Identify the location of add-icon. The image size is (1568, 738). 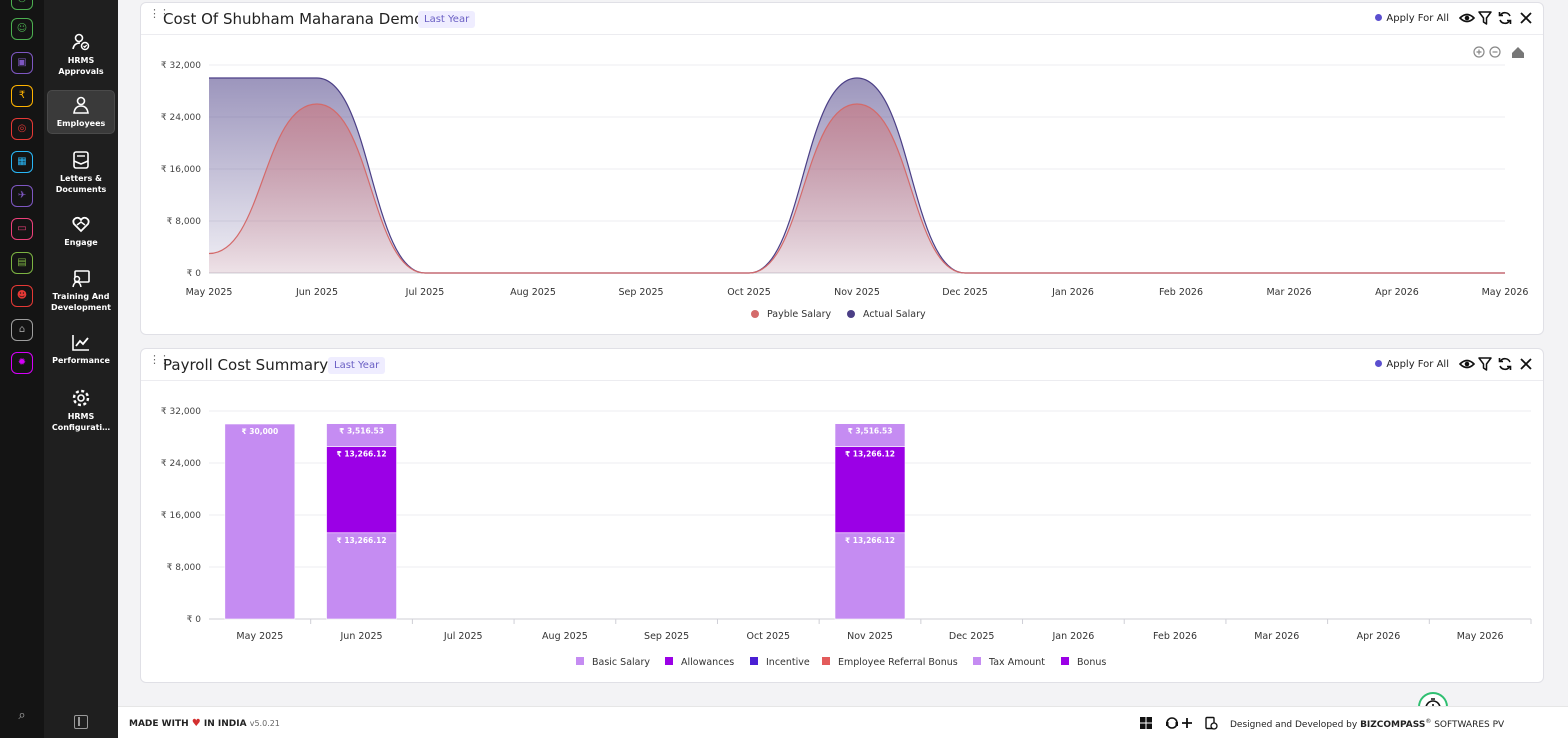
(1187, 723).